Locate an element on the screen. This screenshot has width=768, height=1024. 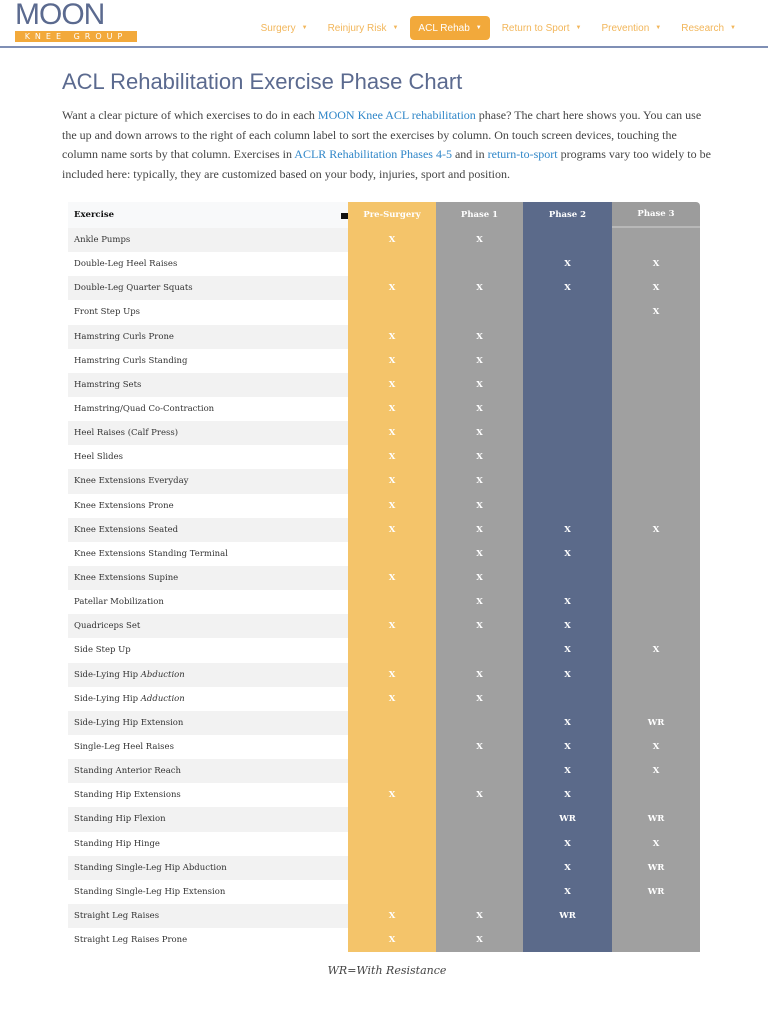
exercise-label: Hamstring Curls Standing is located at coordinates (131, 360).